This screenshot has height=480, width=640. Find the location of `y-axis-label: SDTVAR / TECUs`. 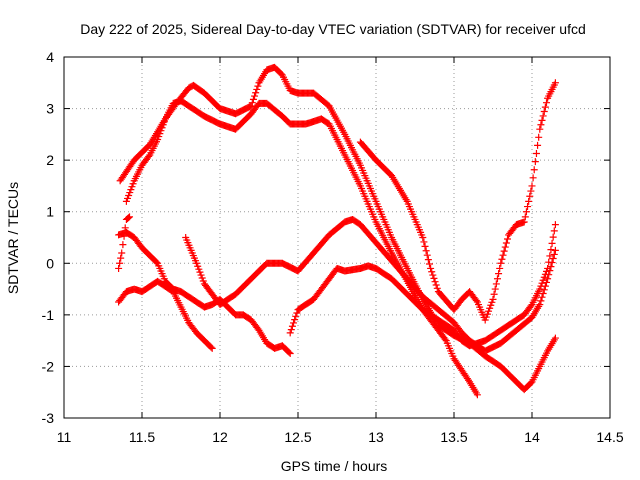

y-axis-label: SDTVAR / TECUs is located at coordinates (13, 238).